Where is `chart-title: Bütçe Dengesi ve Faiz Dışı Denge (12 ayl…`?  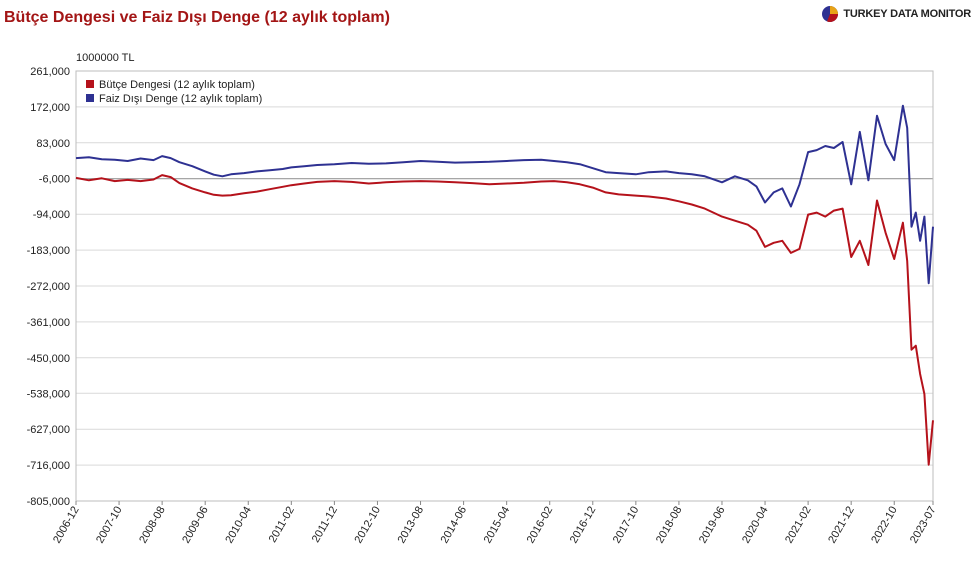 chart-title: Bütçe Dengesi ve Faiz Dışı Denge (12 ayl… is located at coordinates (197, 17).